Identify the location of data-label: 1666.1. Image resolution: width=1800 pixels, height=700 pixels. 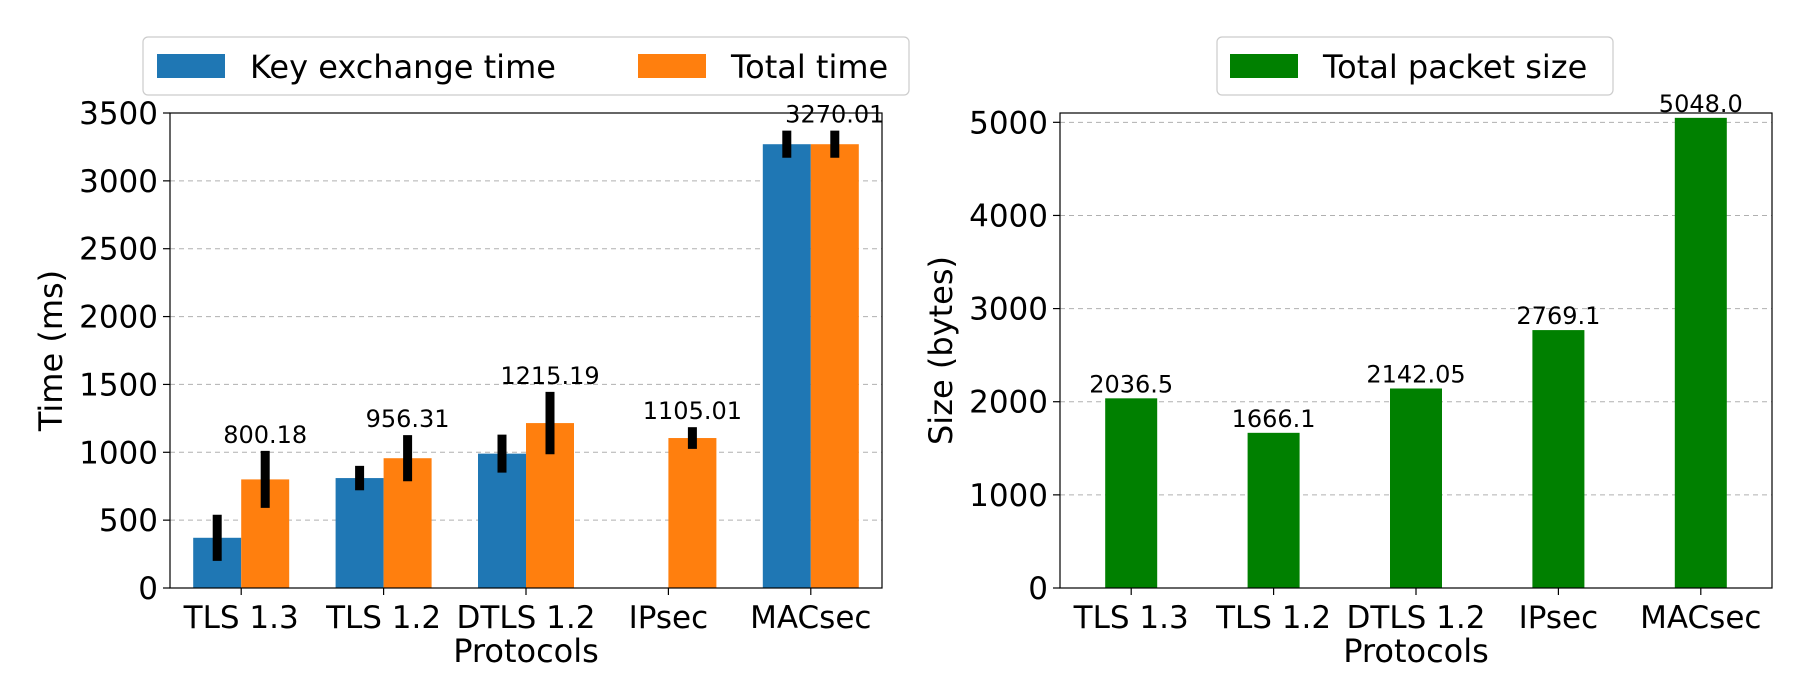
(1274, 419).